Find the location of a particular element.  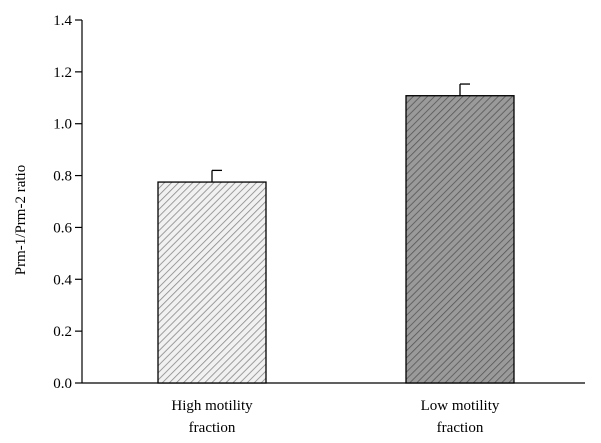

y-tick-label: 0.6 is located at coordinates (62, 228).